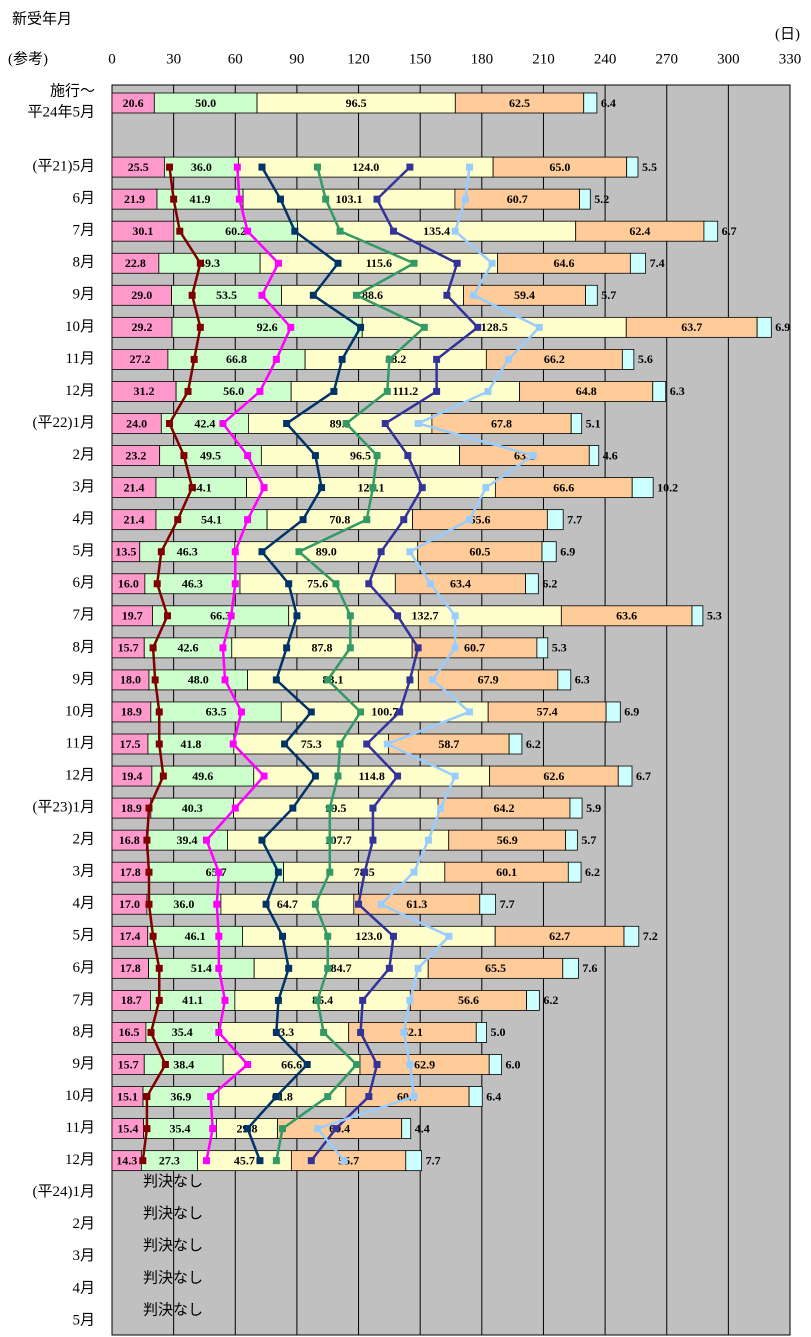 This screenshot has height=1337, width=811. What do you see at coordinates (422, 1128) in the screenshot?
I see `data-label: 4.4` at bounding box center [422, 1128].